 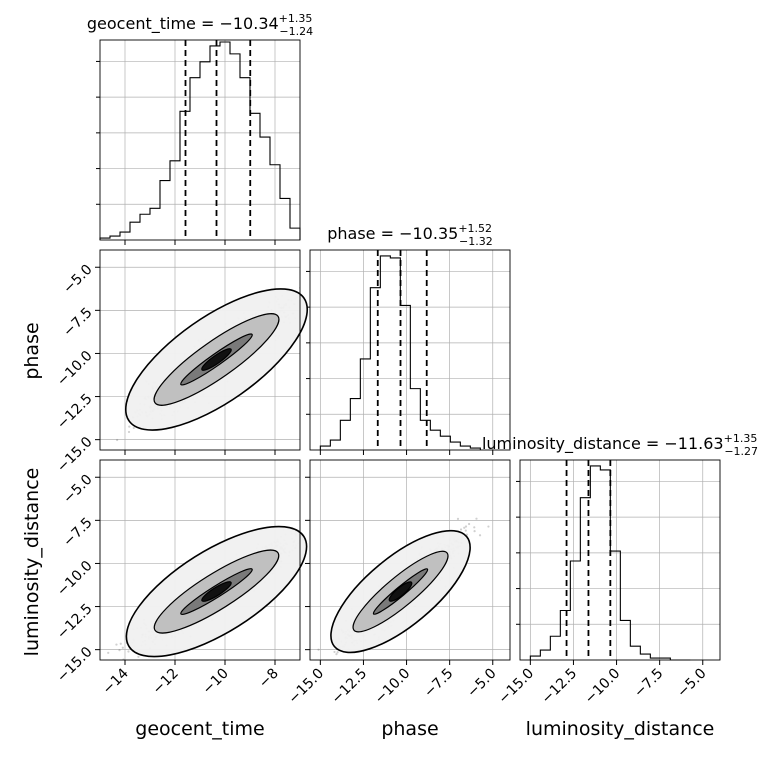 I want to click on histogram-geocent-time, so click(x=200, y=140).